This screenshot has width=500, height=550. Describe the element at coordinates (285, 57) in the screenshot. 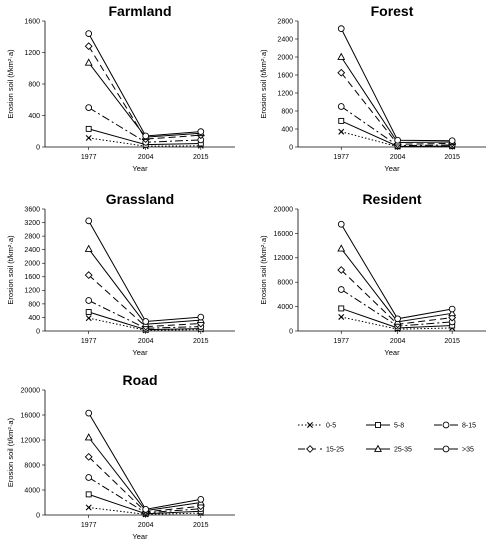

I see `y-tick-label: 2000` at that location.